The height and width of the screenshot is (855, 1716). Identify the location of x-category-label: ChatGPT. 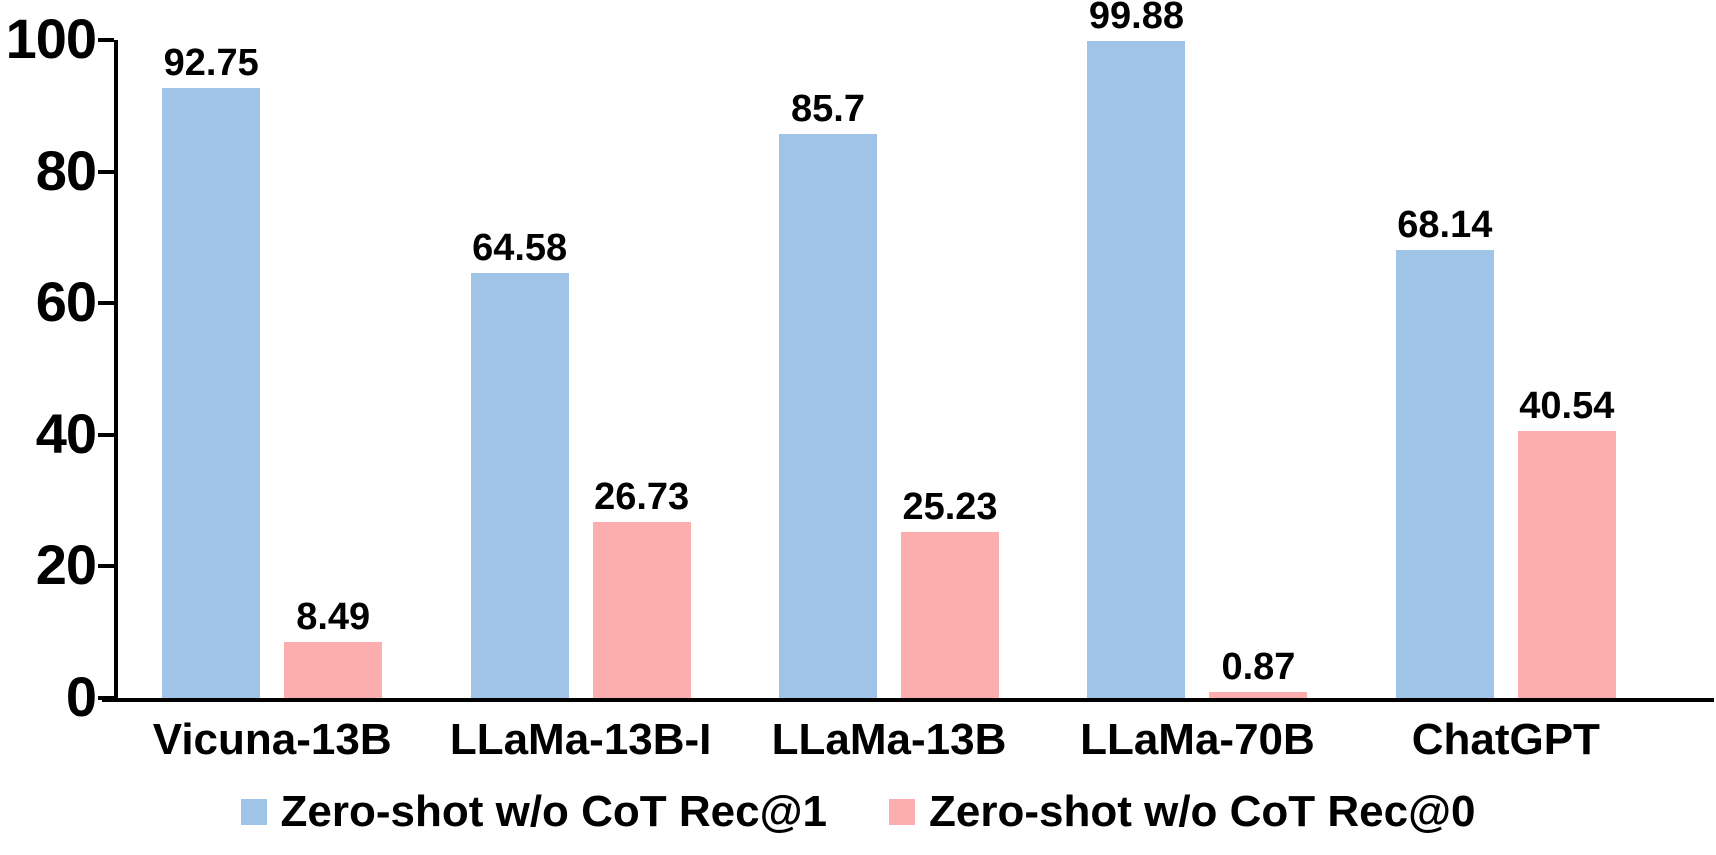
(1505, 739).